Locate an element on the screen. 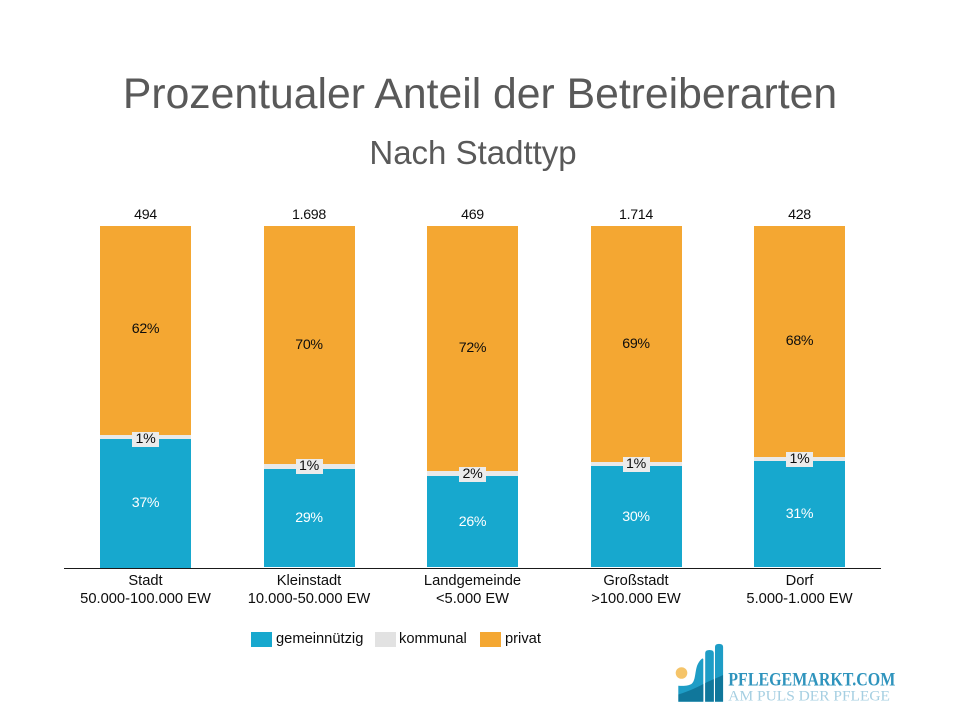 This screenshot has height=720, width=960. svg-text: PFLEGEMARKT.COM is located at coordinates (811, 680).